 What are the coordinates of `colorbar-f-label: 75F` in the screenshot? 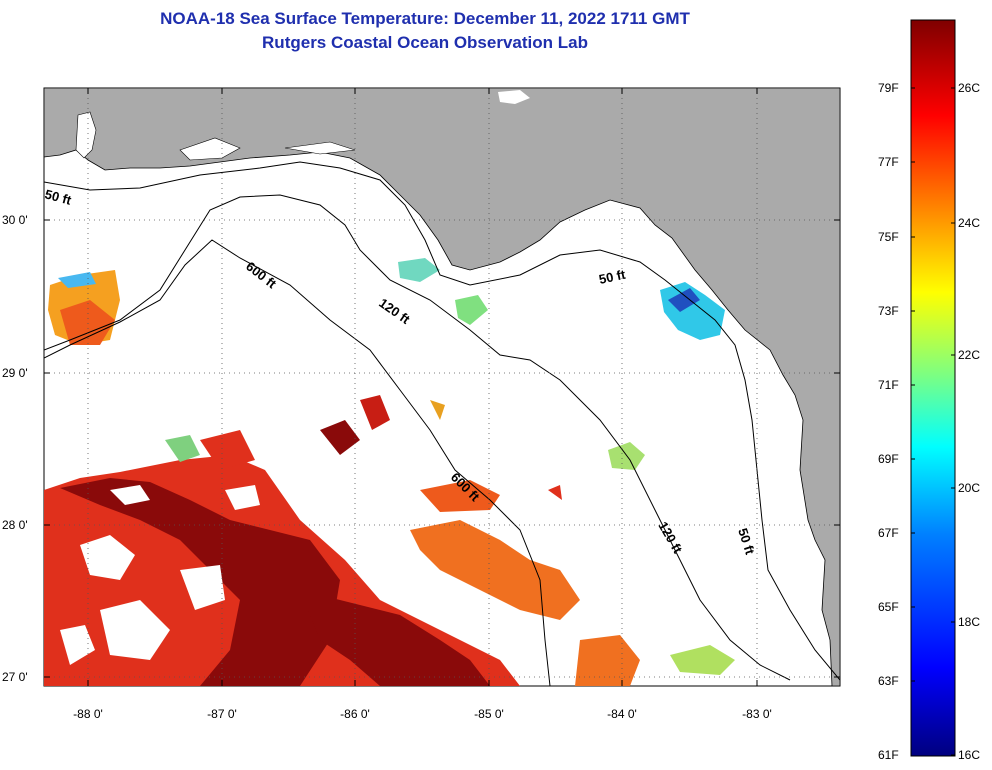 It's located at (888, 237).